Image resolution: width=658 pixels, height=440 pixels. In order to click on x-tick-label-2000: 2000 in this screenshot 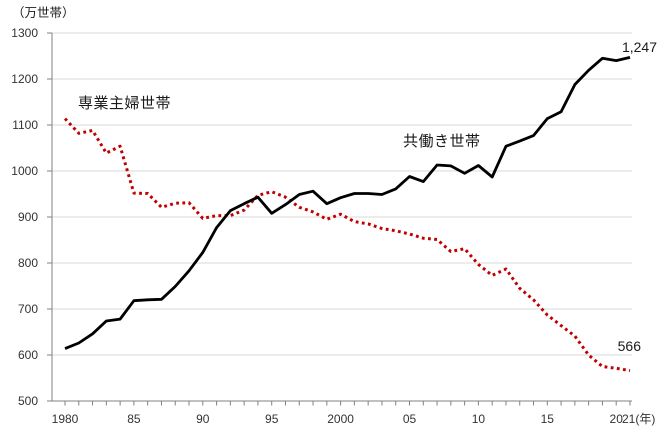, I will do `click(340, 419)`.